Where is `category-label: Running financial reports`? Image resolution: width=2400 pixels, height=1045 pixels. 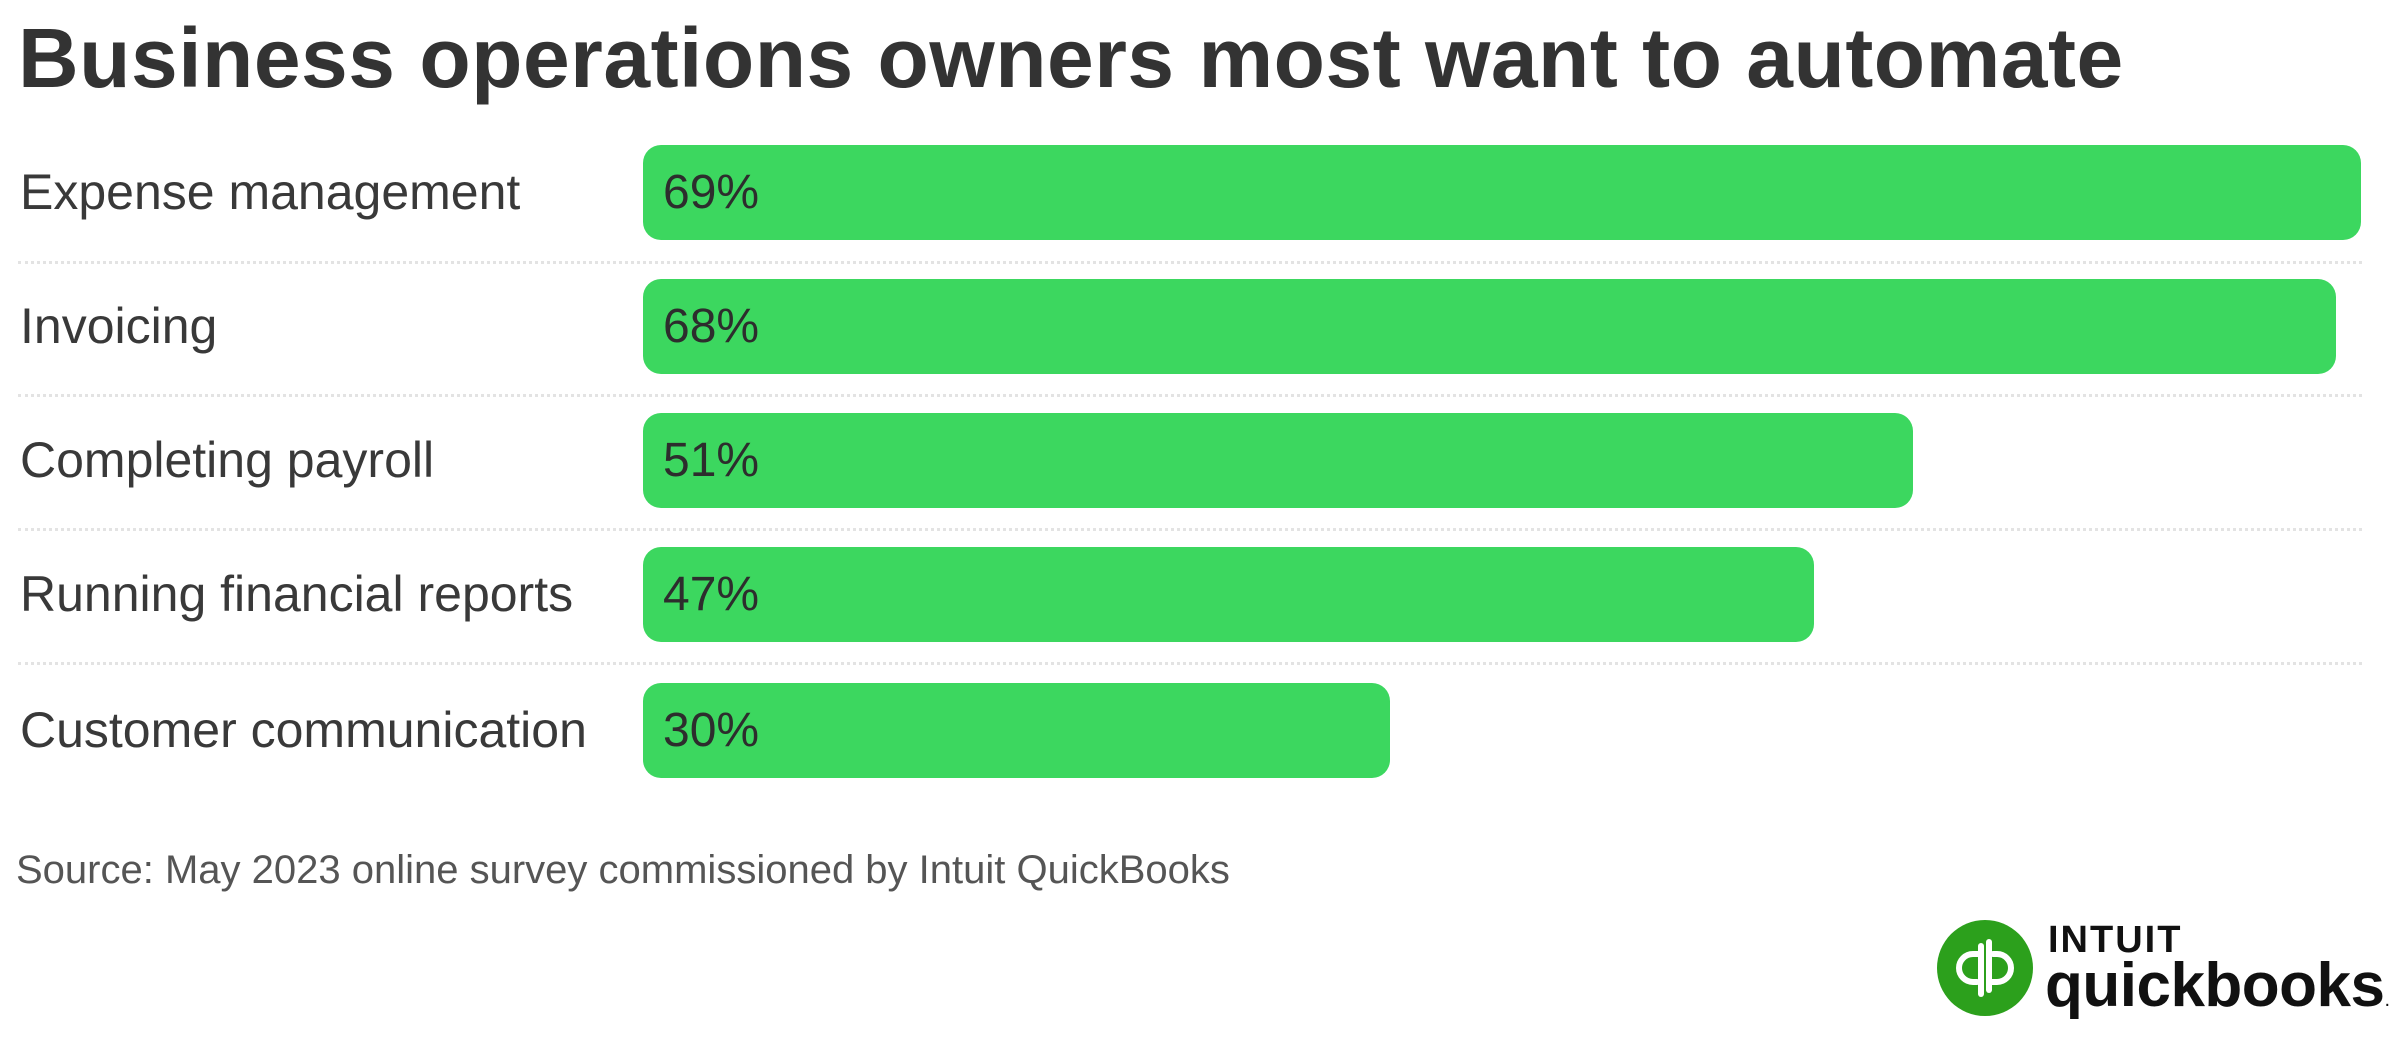
category-label: Running financial reports is located at coordinates (297, 594).